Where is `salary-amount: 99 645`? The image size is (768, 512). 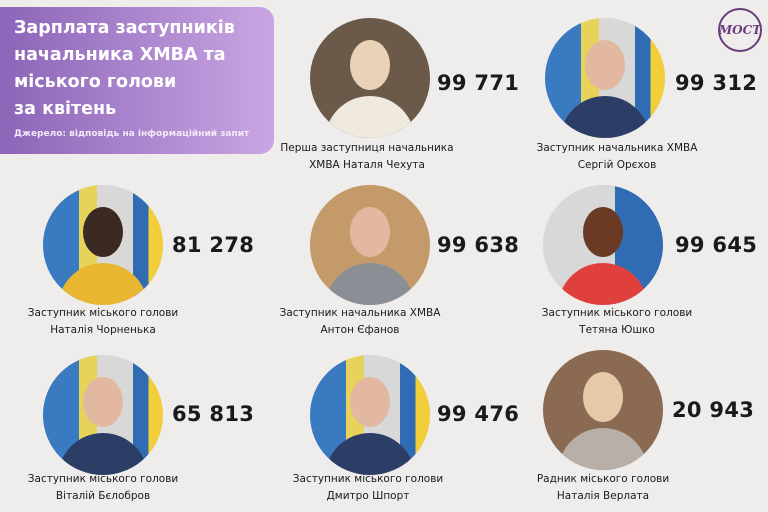
salary-amount: 99 645 is located at coordinates (716, 245).